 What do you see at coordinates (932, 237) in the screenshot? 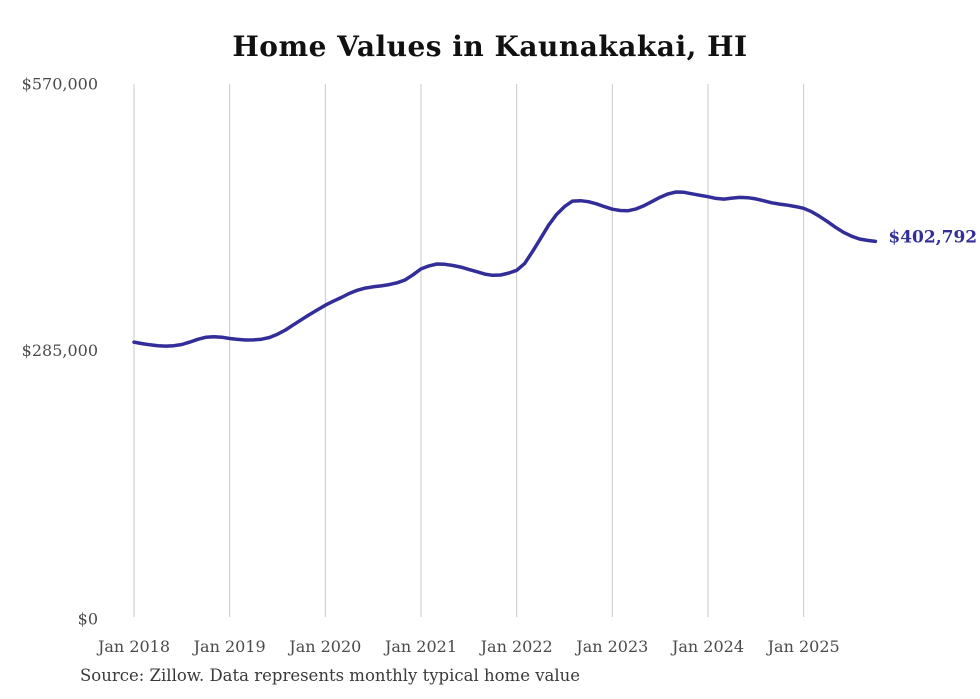
I see `current-value-label: $402,792` at bounding box center [932, 237].